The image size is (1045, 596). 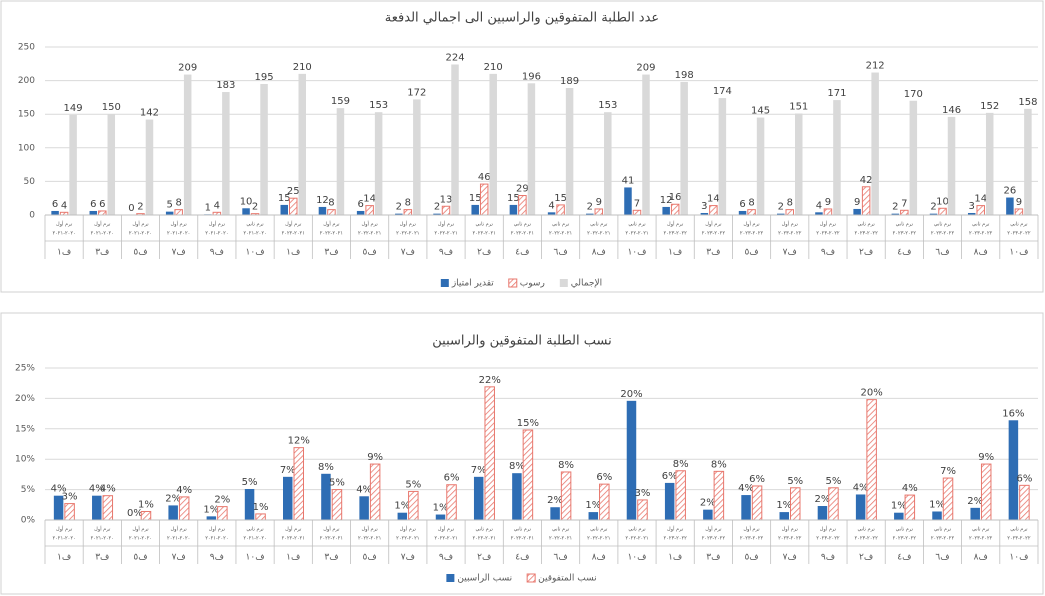 What do you see at coordinates (484, 253) in the screenshot?
I see `x-tick-label: ف٢` at bounding box center [484, 253].